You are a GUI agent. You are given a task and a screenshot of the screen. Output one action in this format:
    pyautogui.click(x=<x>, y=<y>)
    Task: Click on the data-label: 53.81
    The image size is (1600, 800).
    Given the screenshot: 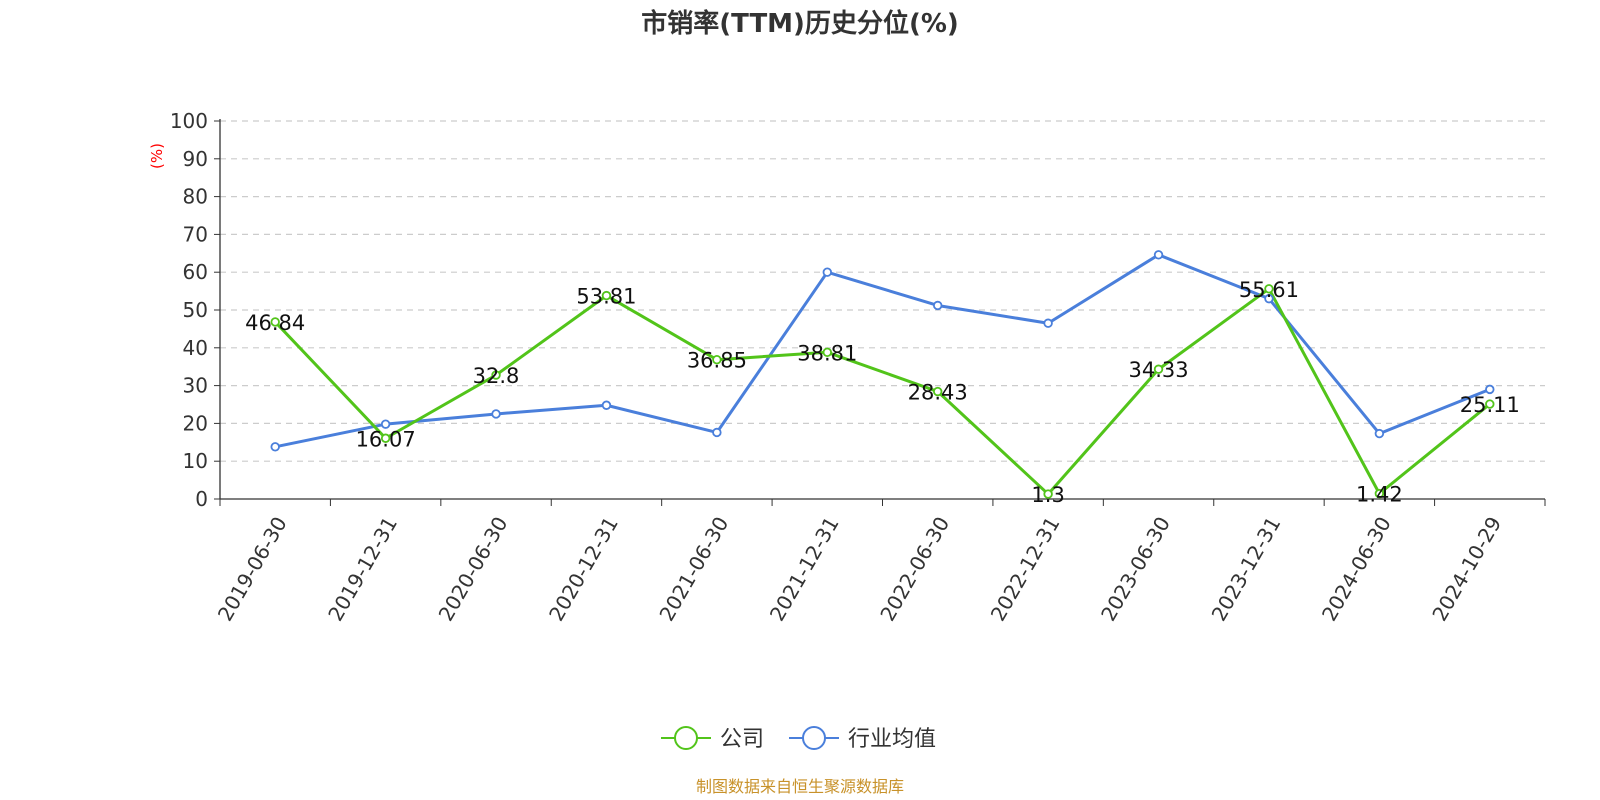 What is the action you would take?
    pyautogui.click(x=606, y=297)
    